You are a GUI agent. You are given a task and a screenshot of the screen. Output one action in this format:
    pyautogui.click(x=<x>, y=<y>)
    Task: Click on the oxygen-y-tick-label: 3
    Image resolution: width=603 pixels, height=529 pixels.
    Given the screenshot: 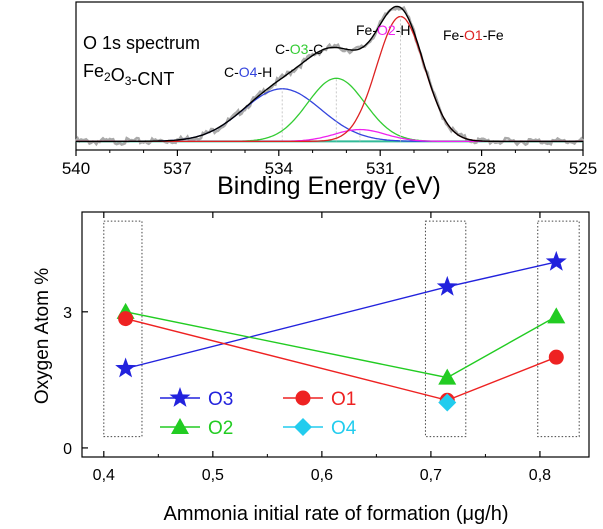 What is the action you would take?
    pyautogui.click(x=67, y=313)
    